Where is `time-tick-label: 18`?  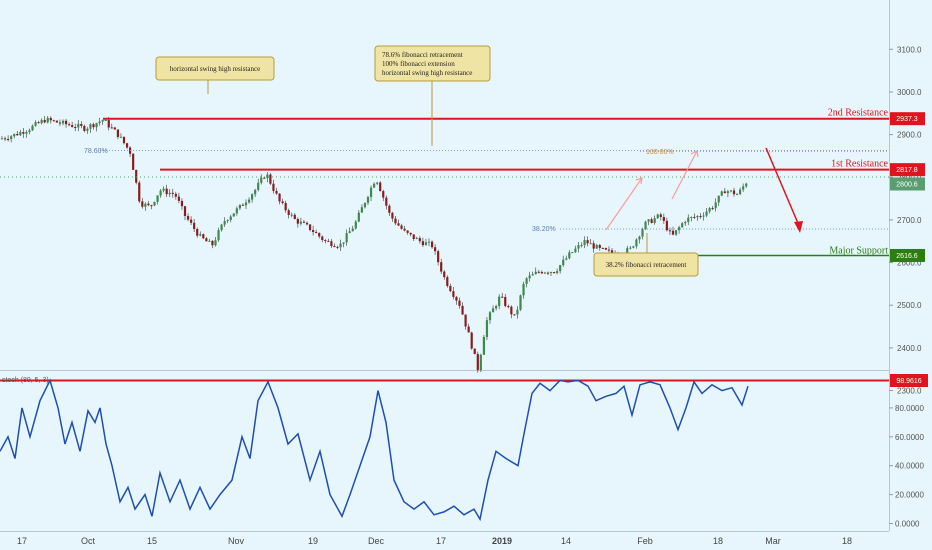
time-tick-label: 18 is located at coordinates (847, 541).